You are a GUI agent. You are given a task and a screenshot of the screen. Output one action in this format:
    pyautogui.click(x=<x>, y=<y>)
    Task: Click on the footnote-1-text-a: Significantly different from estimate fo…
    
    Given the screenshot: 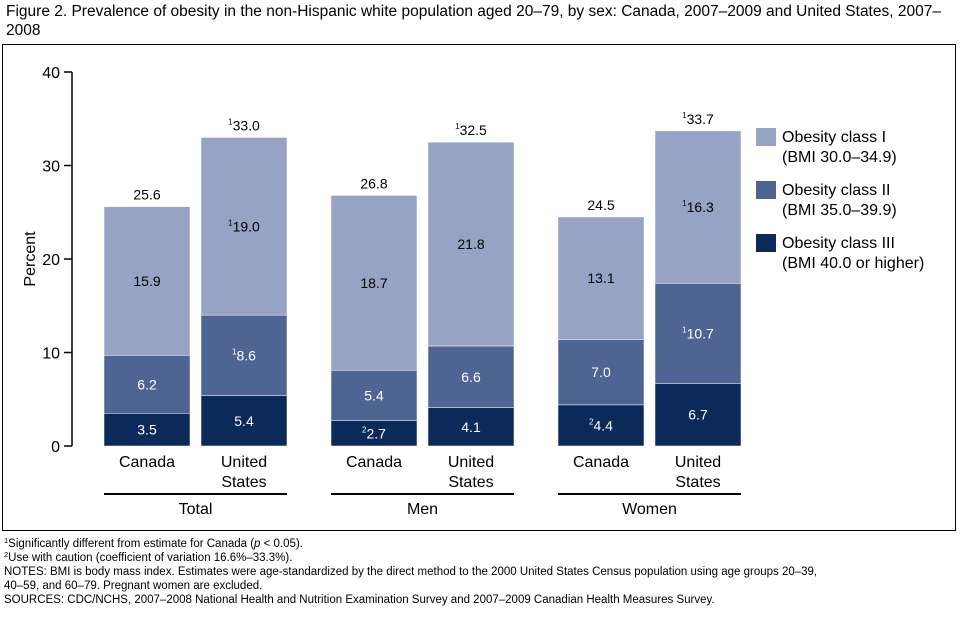 What is the action you would take?
    pyautogui.click(x=131, y=544)
    